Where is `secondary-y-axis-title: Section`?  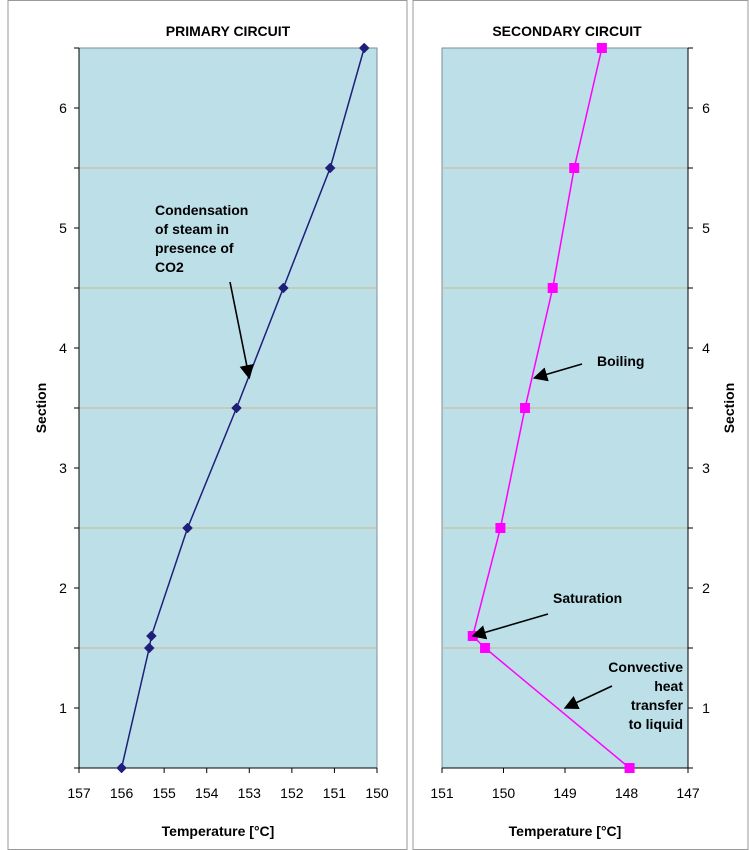
secondary-y-axis-title: Section is located at coordinates (729, 408).